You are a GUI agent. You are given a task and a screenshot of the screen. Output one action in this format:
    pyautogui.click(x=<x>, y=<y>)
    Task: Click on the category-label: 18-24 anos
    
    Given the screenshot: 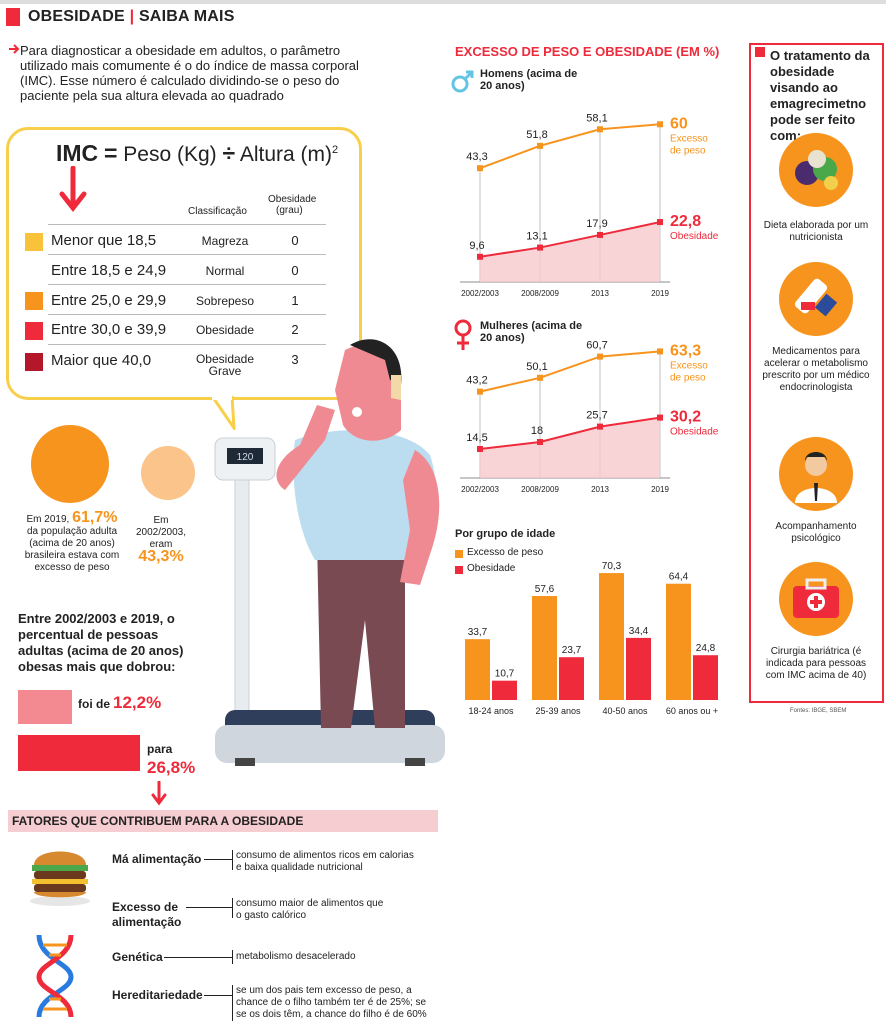 What is the action you would take?
    pyautogui.click(x=491, y=711)
    